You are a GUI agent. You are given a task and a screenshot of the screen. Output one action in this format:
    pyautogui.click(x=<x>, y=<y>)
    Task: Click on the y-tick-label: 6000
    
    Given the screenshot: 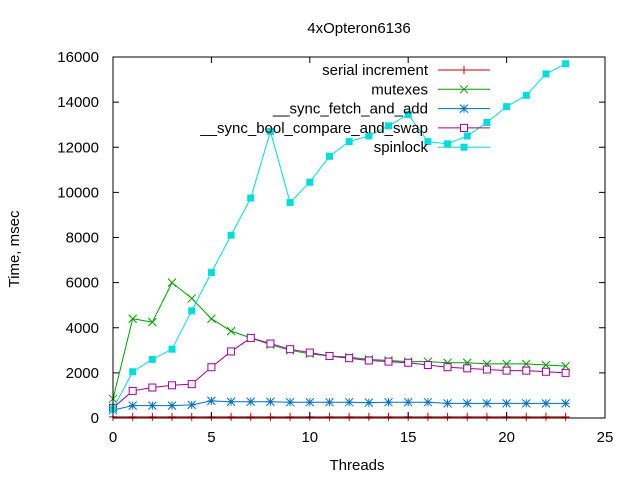 What is the action you would take?
    pyautogui.click(x=82, y=283)
    